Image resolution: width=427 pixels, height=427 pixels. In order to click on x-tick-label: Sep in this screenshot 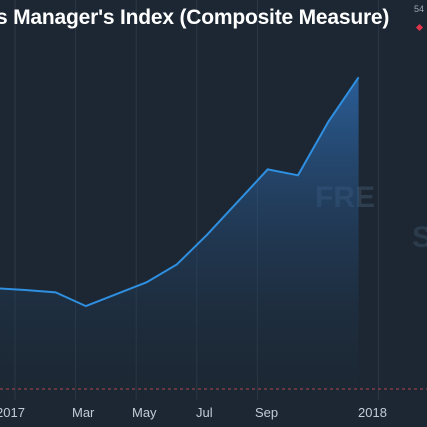, I will do `click(266, 412)`.